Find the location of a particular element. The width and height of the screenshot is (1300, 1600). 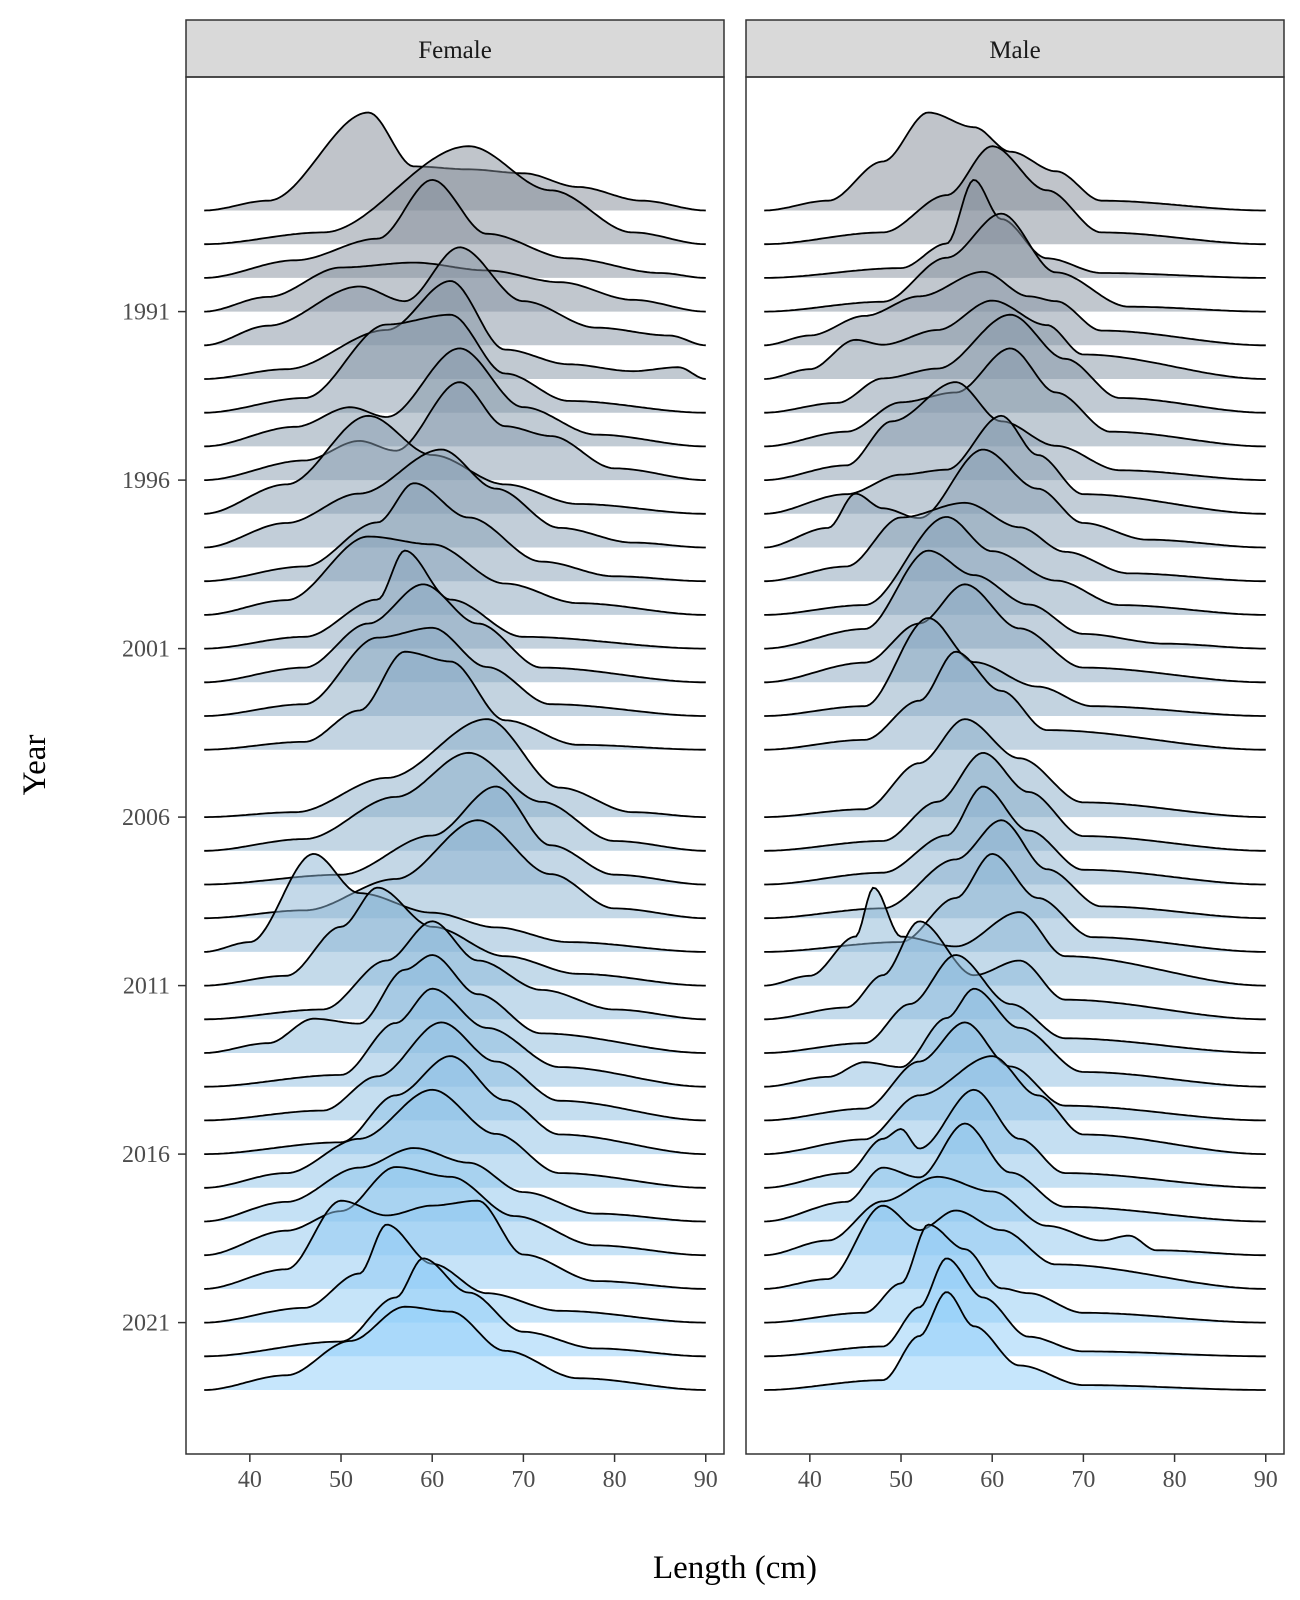

ridge-line-female-1995 is located at coordinates (455, 397).